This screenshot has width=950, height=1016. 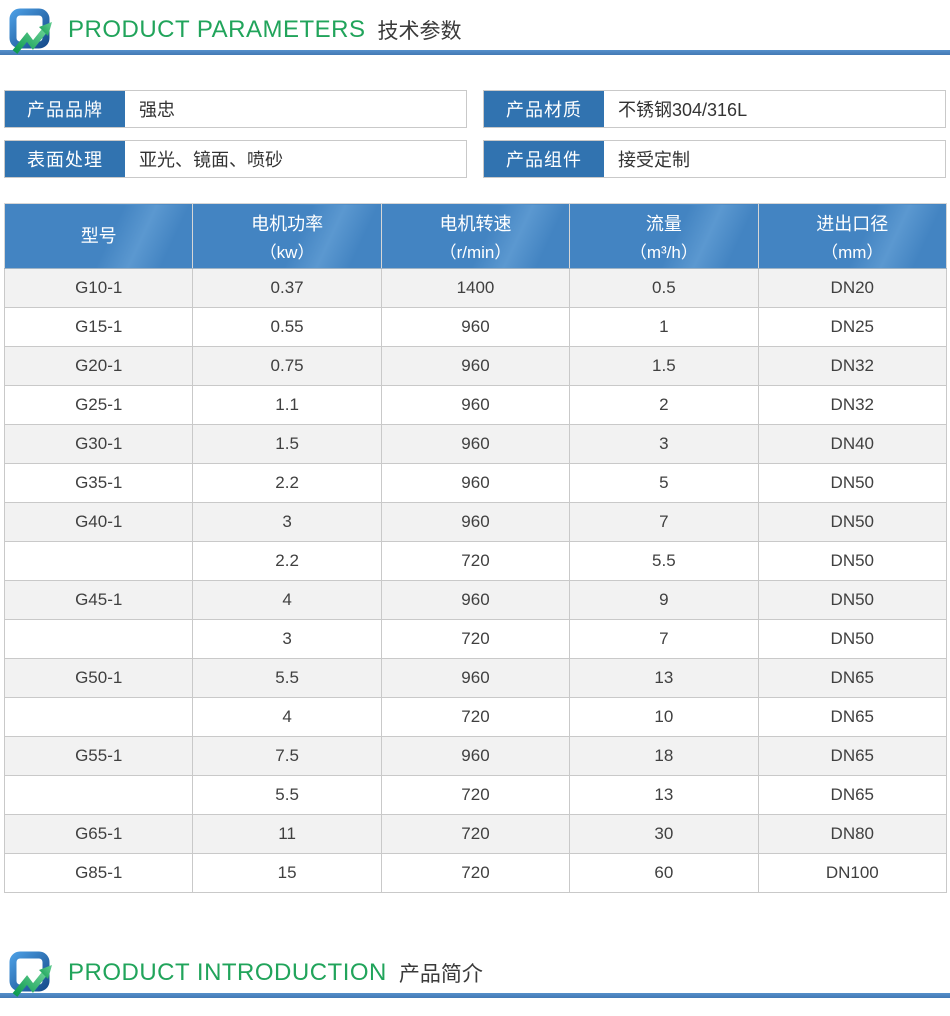 What do you see at coordinates (419, 31) in the screenshot?
I see `section-title-zh: 技术参数` at bounding box center [419, 31].